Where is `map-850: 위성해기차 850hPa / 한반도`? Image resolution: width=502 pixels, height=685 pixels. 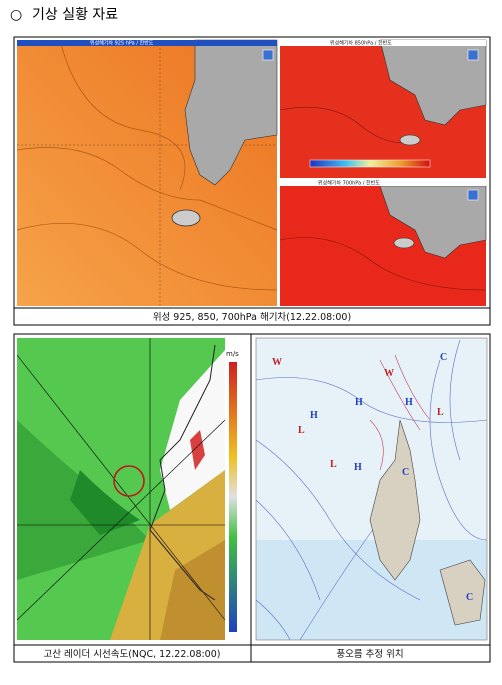
map-850: 위성해기차 850hPa / 한반도 is located at coordinates (383, 109).